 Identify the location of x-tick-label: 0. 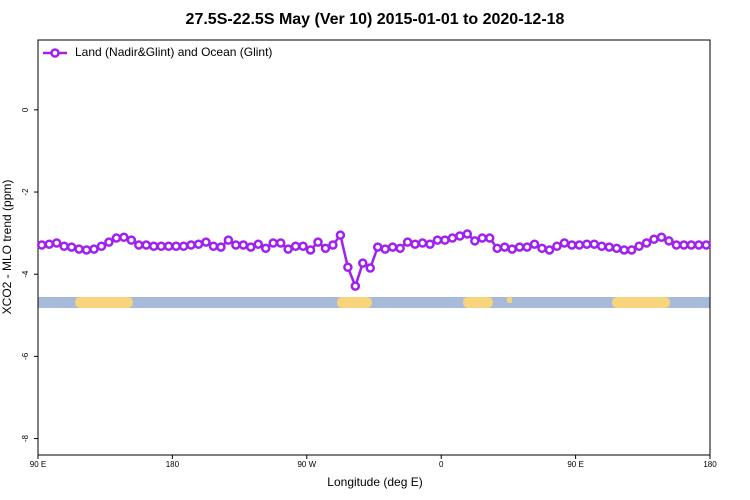
(441, 464).